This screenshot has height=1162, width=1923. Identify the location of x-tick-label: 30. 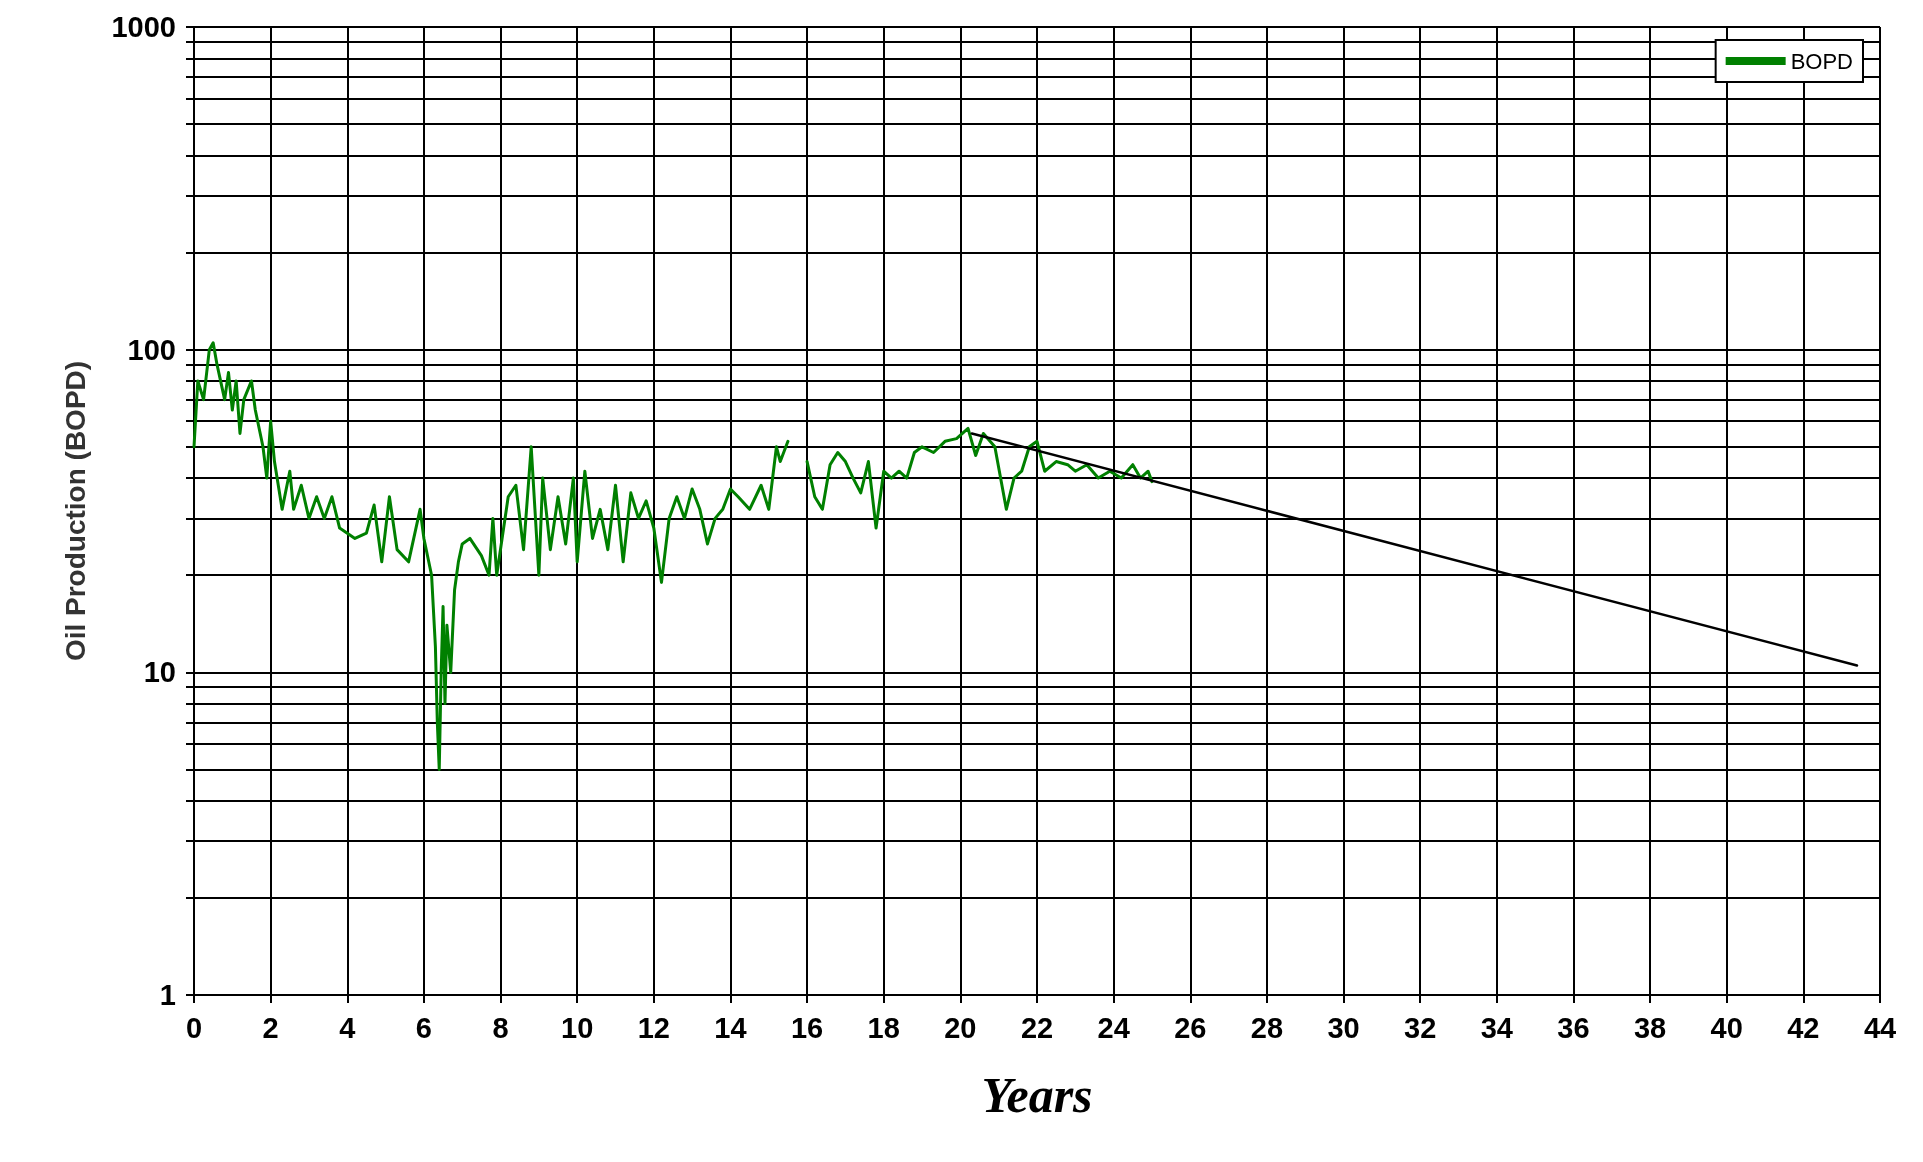
(1343, 1027).